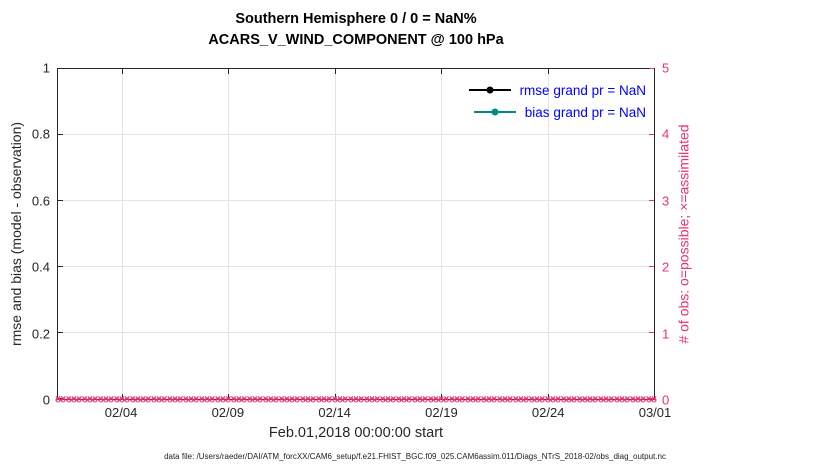 The image size is (830, 470). What do you see at coordinates (46, 68) in the screenshot?
I see `y-left-tick-label: 1` at bounding box center [46, 68].